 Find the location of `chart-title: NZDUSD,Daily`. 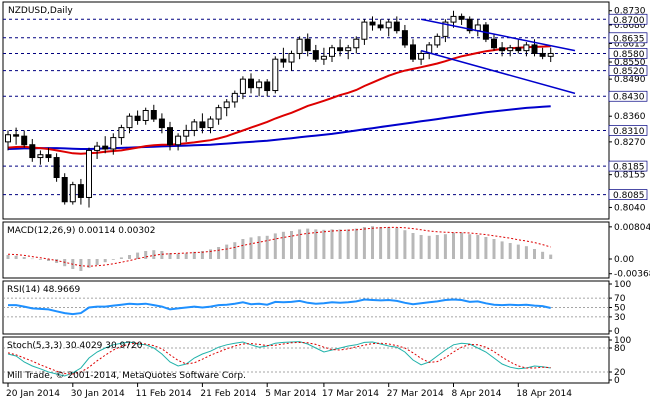

chart-title: NZDUSD,Daily is located at coordinates (40, 11).